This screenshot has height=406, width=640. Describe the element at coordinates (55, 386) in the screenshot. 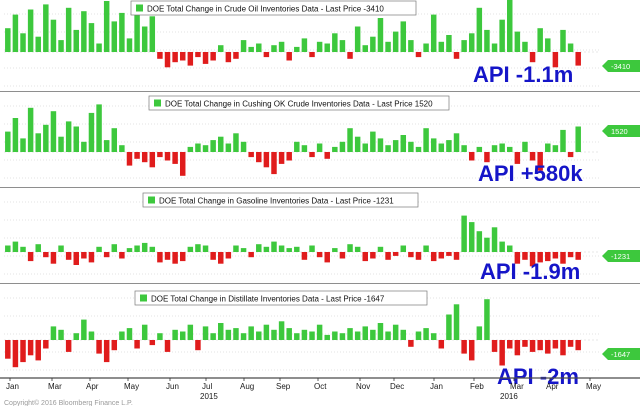

I see `x-tick-label: Mar` at that location.